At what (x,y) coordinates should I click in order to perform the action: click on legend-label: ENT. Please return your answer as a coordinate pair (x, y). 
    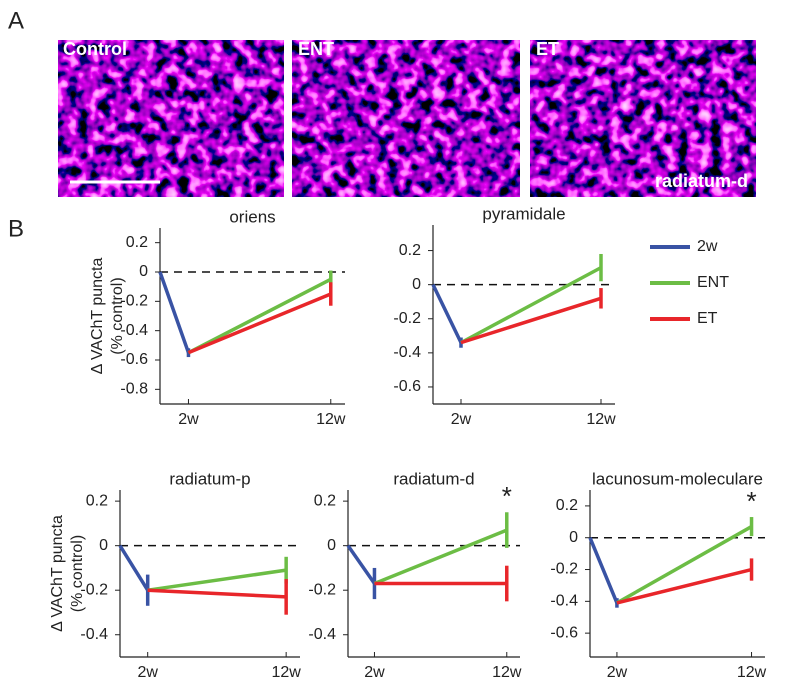
    Looking at the image, I should click on (713, 282).